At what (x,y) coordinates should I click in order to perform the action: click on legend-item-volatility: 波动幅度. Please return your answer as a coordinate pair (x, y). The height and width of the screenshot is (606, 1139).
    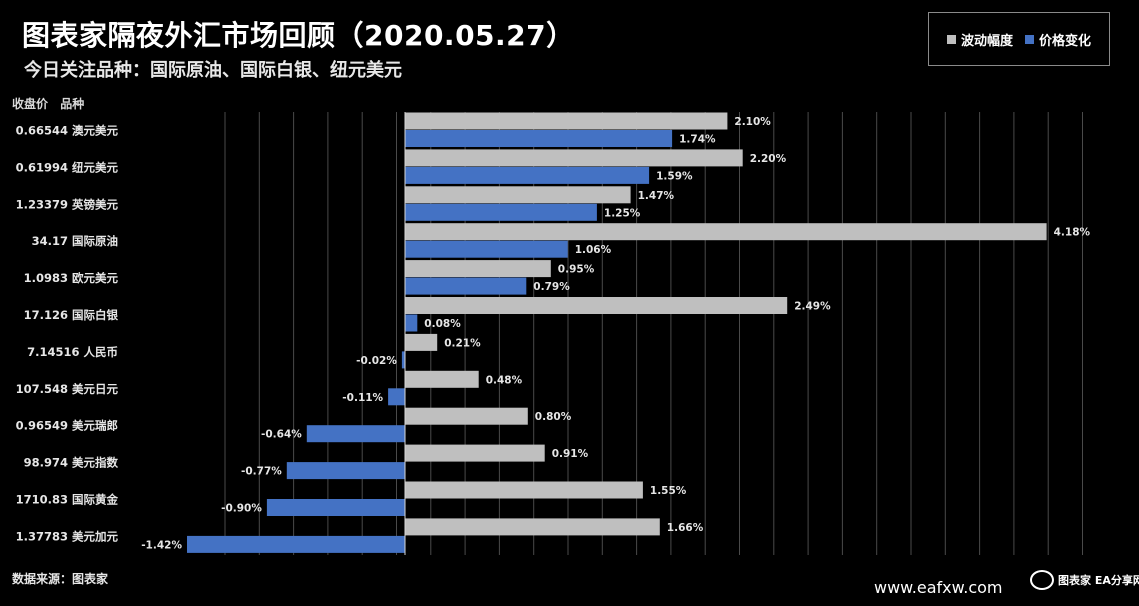
    Looking at the image, I should click on (979, 39).